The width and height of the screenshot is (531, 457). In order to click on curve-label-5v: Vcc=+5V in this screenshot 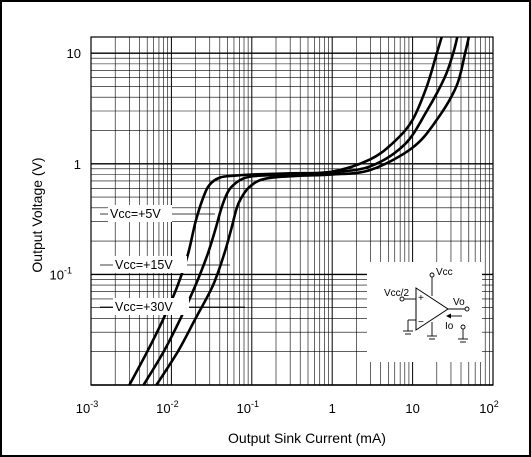, I will do `click(135, 214)`.